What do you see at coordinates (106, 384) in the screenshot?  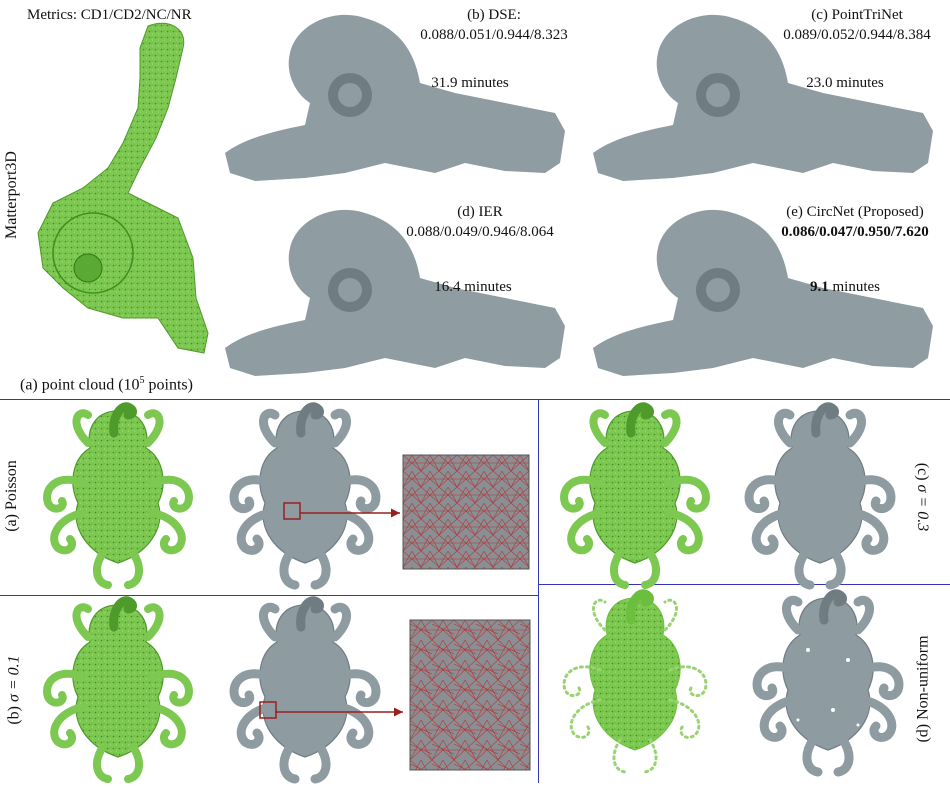 I see `caption-point-cloud: (a) point cloud (105 points)` at bounding box center [106, 384].